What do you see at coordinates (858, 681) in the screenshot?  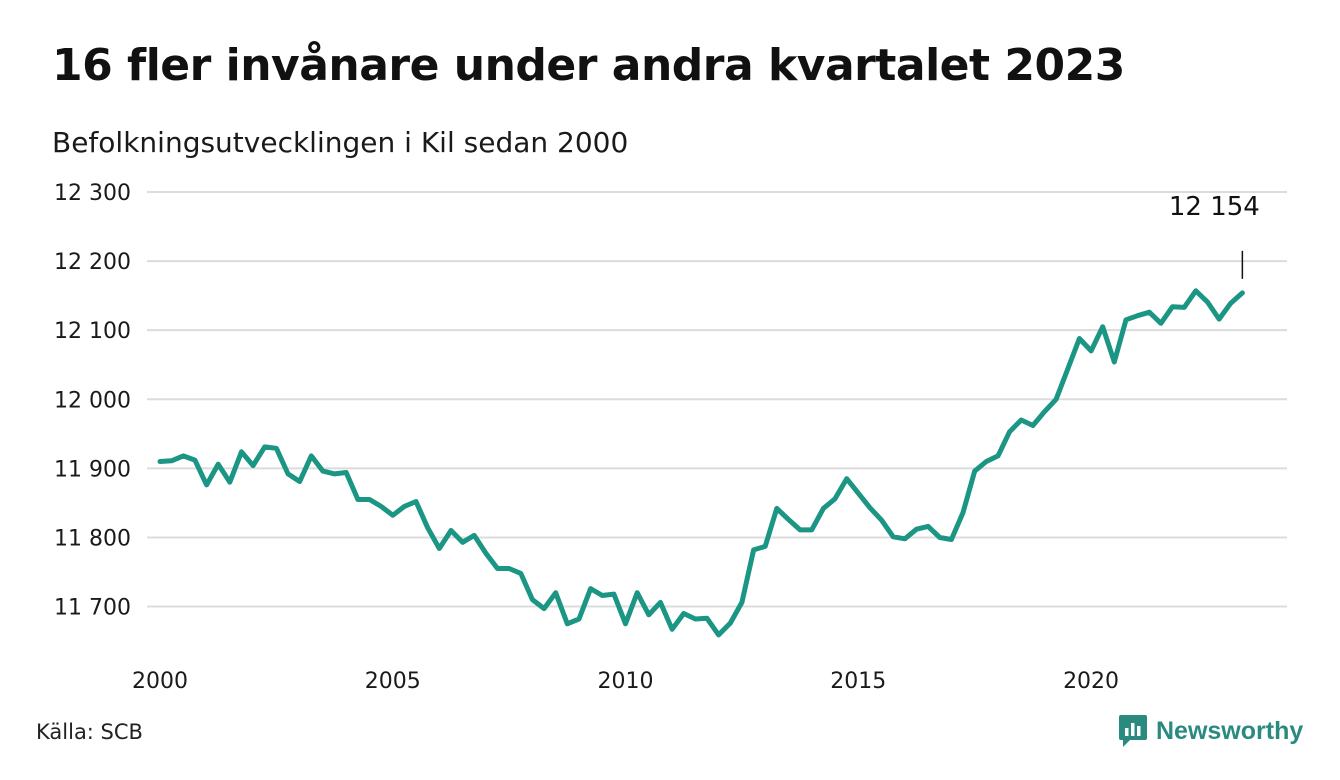 I see `x-tick-label: 2015` at bounding box center [858, 681].